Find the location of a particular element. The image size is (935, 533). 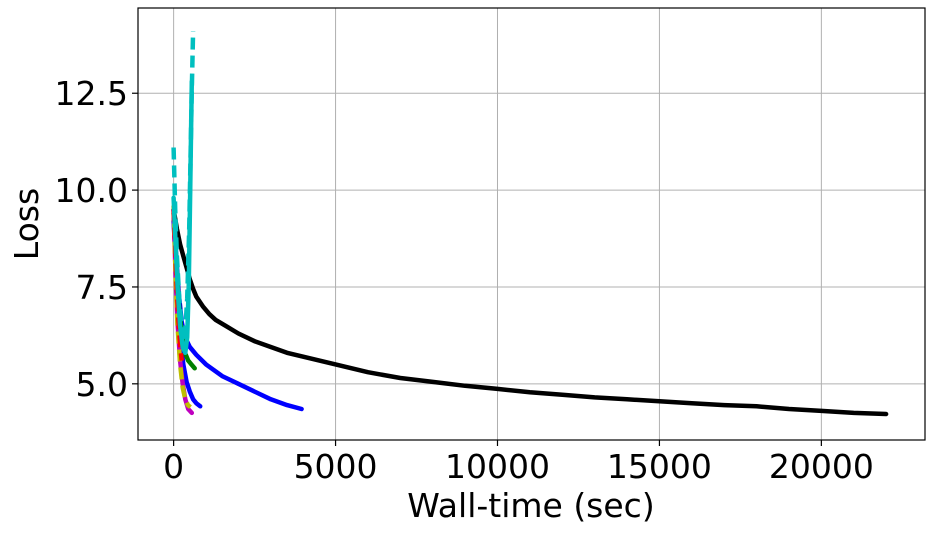

y-tick-label: 10.0 is located at coordinates (91, 190).